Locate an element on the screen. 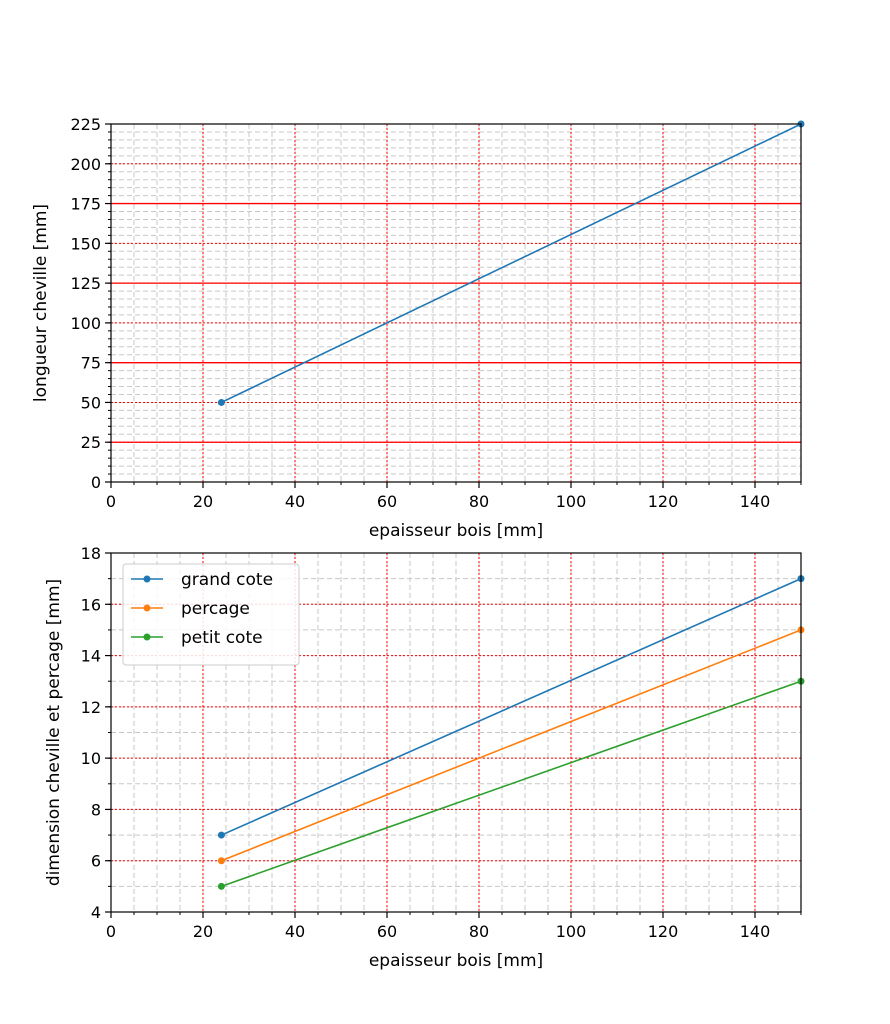 The width and height of the screenshot is (890, 1024). y-tick-label: 75 is located at coordinates (91, 363).